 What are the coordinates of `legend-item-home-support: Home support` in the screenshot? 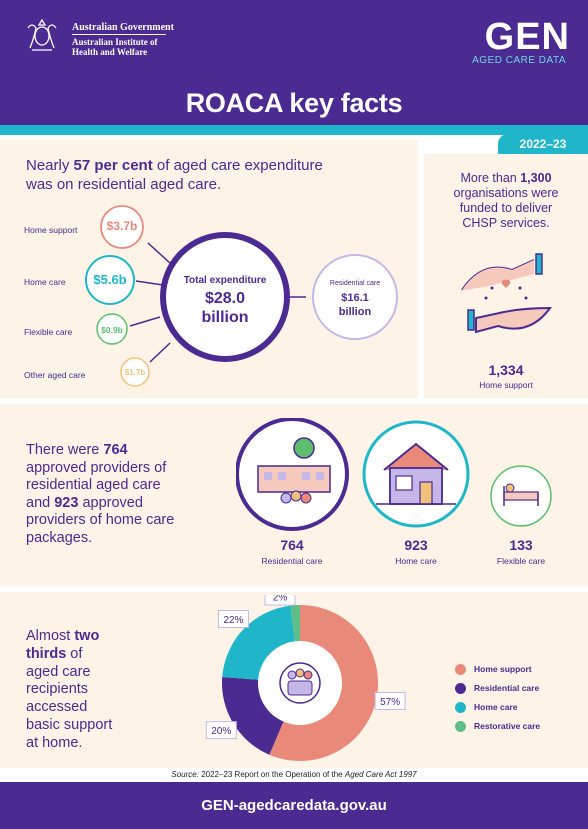 It's located at (493, 670).